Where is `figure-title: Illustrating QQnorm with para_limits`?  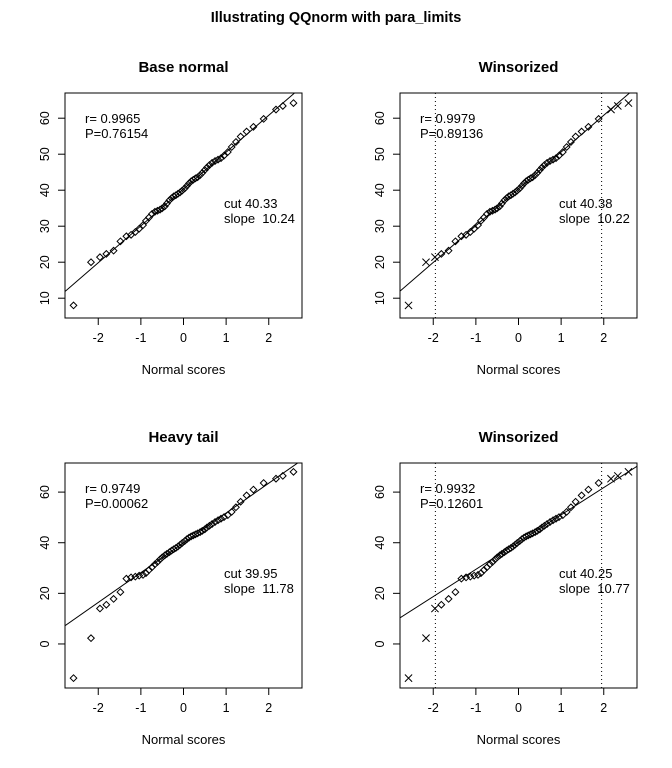 figure-title: Illustrating QQnorm with para_limits is located at coordinates (336, 18).